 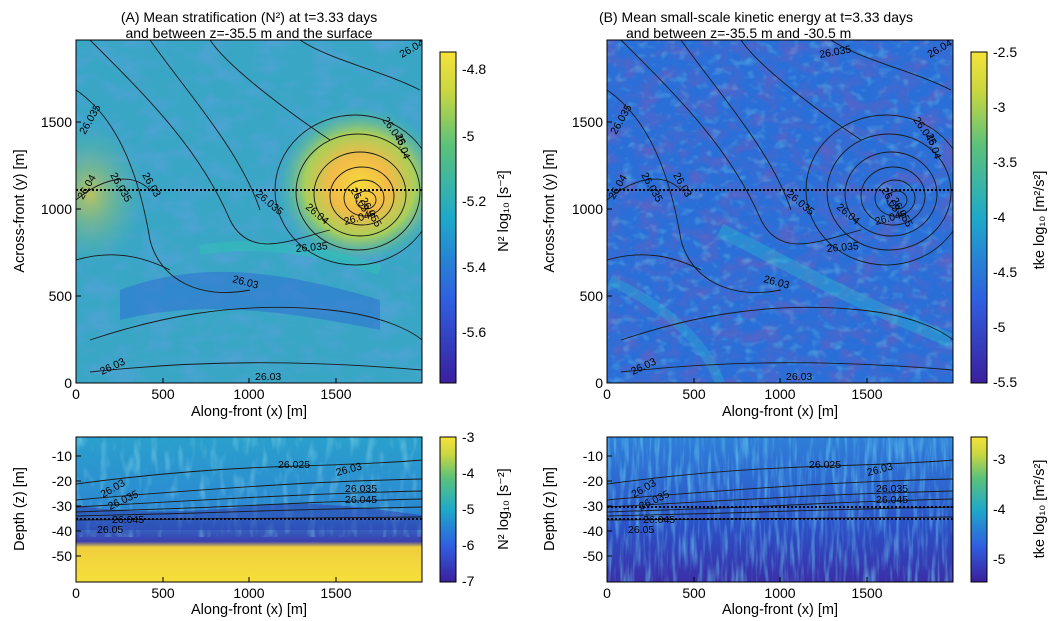 I want to click on cbar-tick: -2.5, so click(x=1005, y=52).